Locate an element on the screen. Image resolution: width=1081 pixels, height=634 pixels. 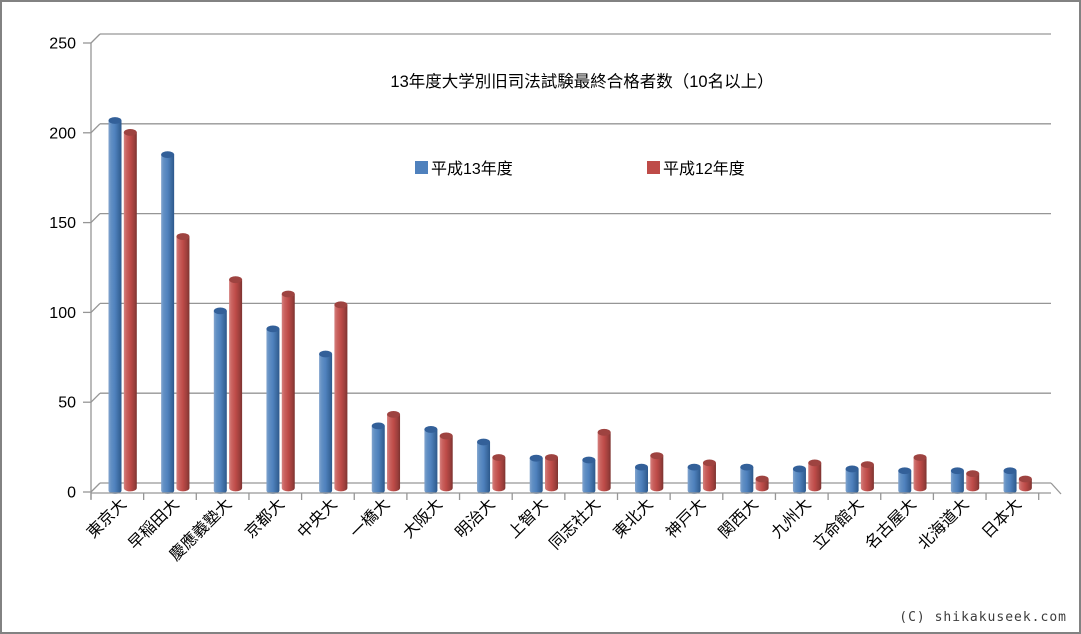
legend-item-h12: 平成12年度 is located at coordinates (696, 167).